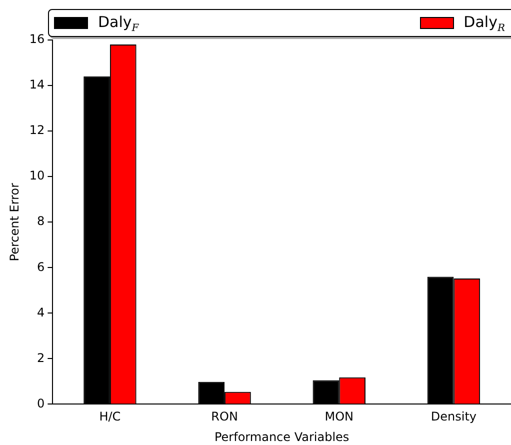  What do you see at coordinates (41, 357) in the screenshot?
I see `y-tick-label: 2` at bounding box center [41, 357].